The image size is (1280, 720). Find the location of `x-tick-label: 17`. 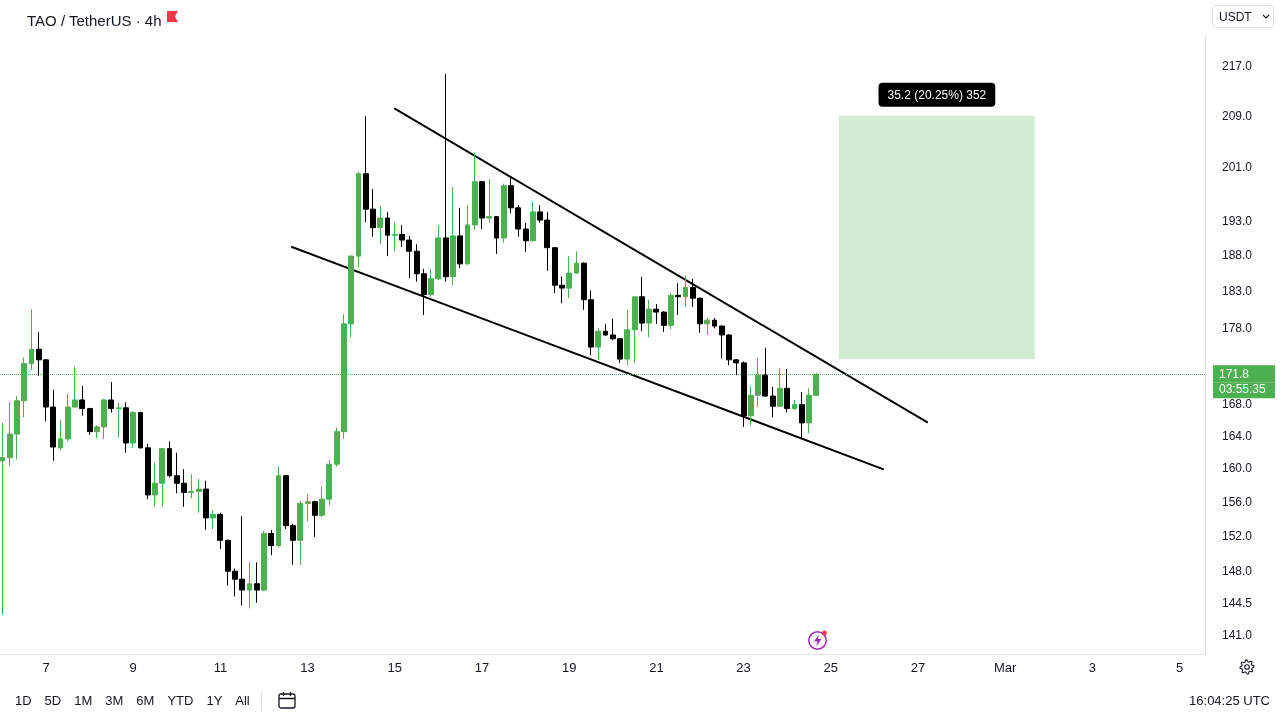

x-tick-label: 17 is located at coordinates (482, 667).